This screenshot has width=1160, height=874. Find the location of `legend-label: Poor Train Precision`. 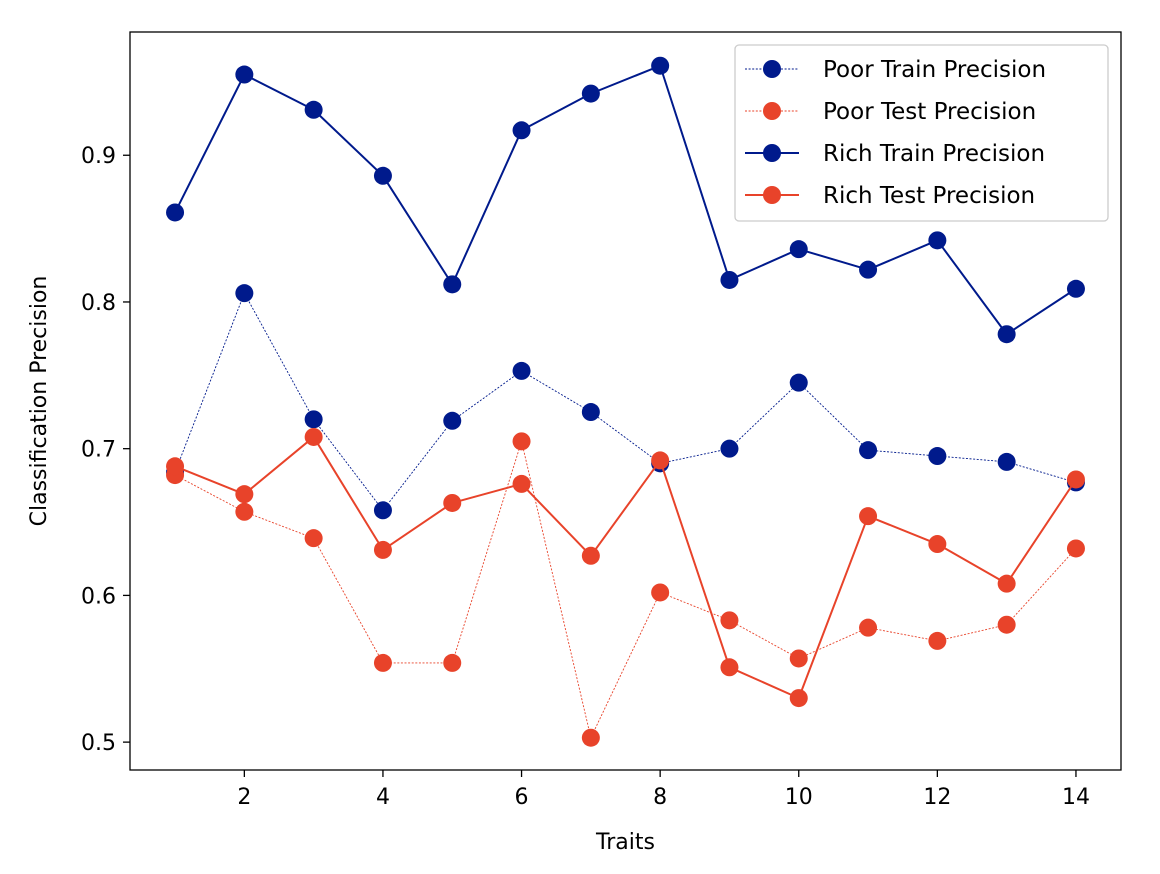

legend-label: Poor Train Precision is located at coordinates (934, 70).